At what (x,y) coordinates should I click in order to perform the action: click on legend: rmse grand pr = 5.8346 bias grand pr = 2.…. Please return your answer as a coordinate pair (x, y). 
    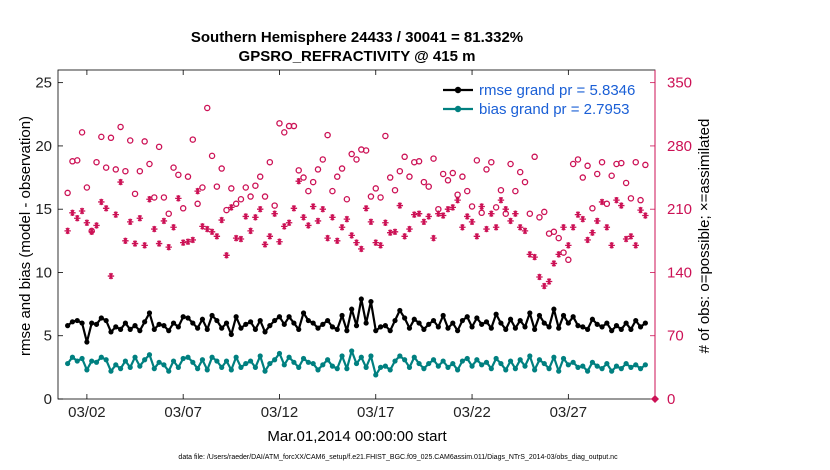
    Looking at the image, I should click on (539, 100).